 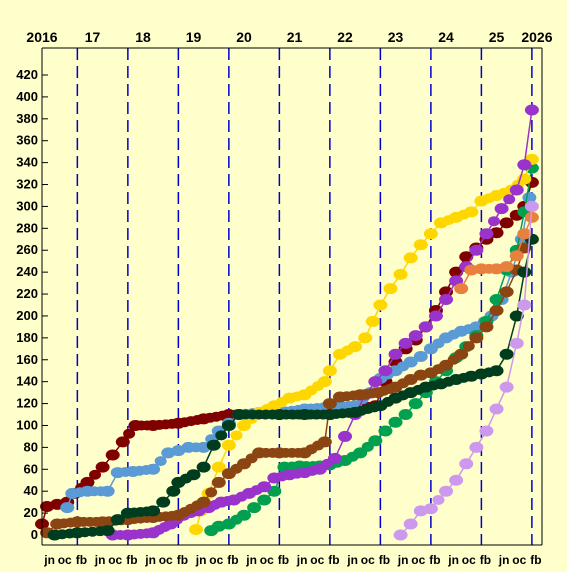 I want to click on month-label-1: oc, so click(x=65, y=560).